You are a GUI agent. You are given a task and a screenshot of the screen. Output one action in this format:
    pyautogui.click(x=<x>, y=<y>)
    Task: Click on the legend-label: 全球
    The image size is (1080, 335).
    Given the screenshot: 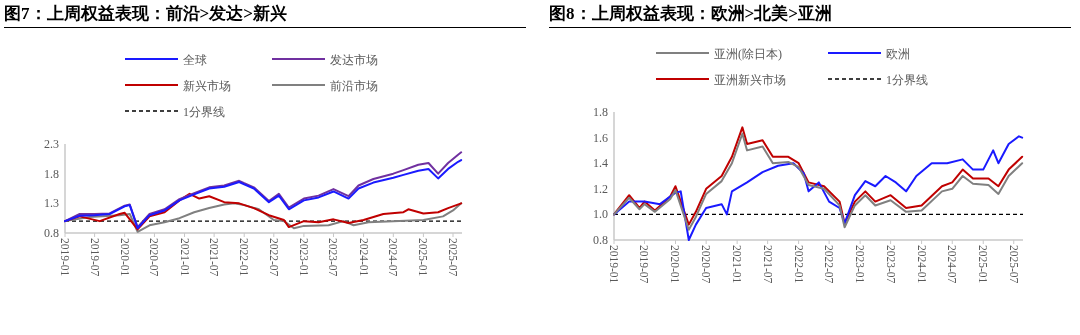 What is the action you would take?
    pyautogui.click(x=195, y=59)
    